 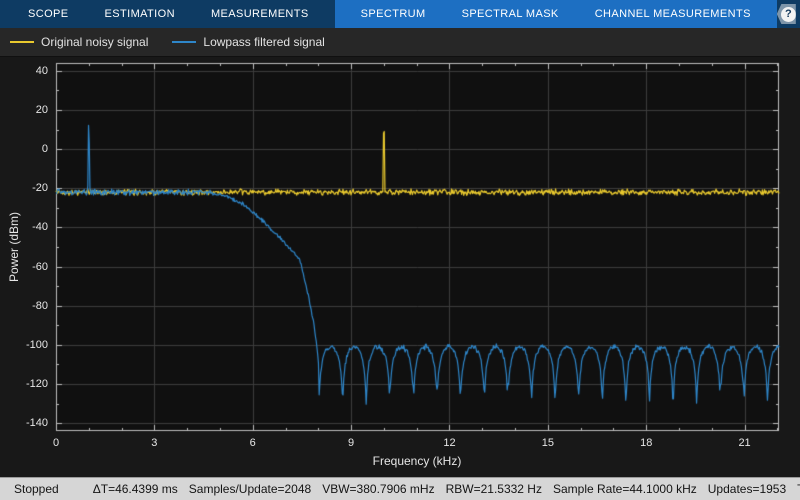 What do you see at coordinates (36, 423) in the screenshot?
I see `y-tick-label: -140` at bounding box center [36, 423].